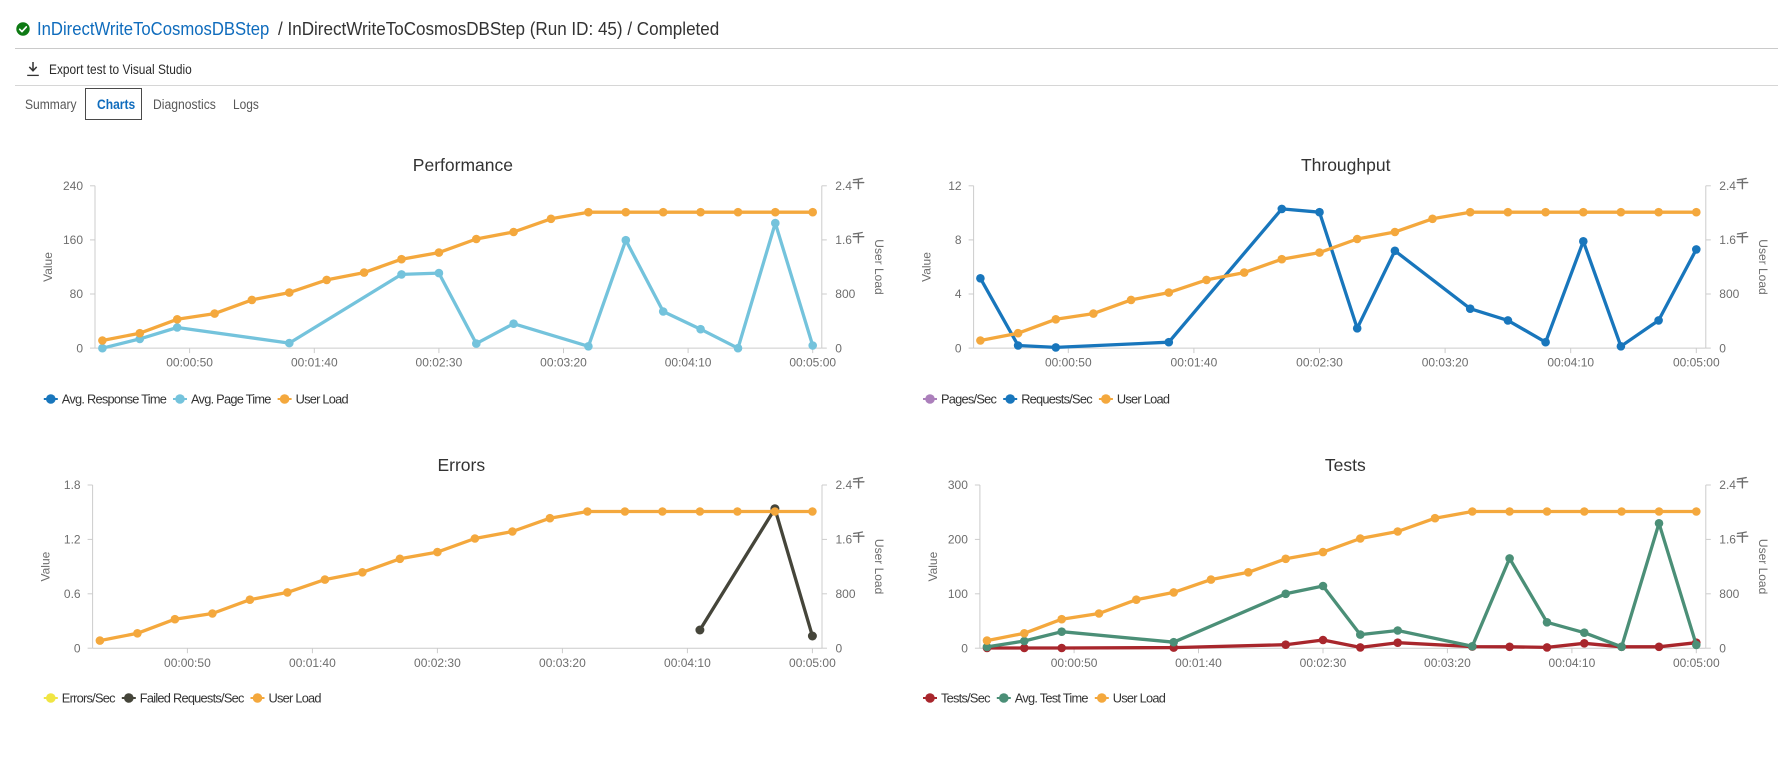 This screenshot has width=1778, height=772. I want to click on svg-text: 160, so click(73, 240).